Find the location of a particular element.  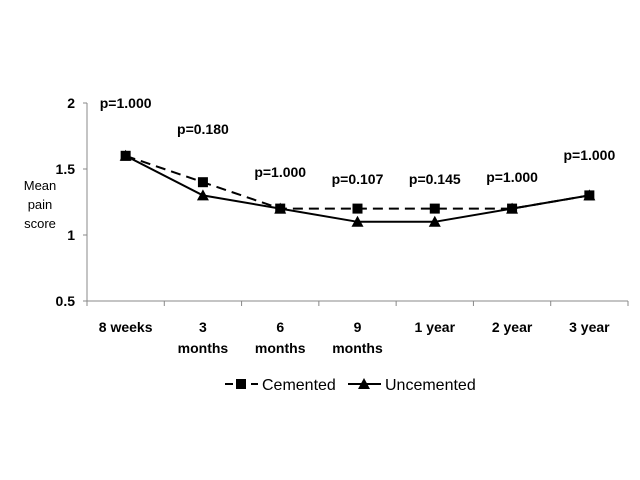

x-tick-label: 8 weeks is located at coordinates (126, 327).